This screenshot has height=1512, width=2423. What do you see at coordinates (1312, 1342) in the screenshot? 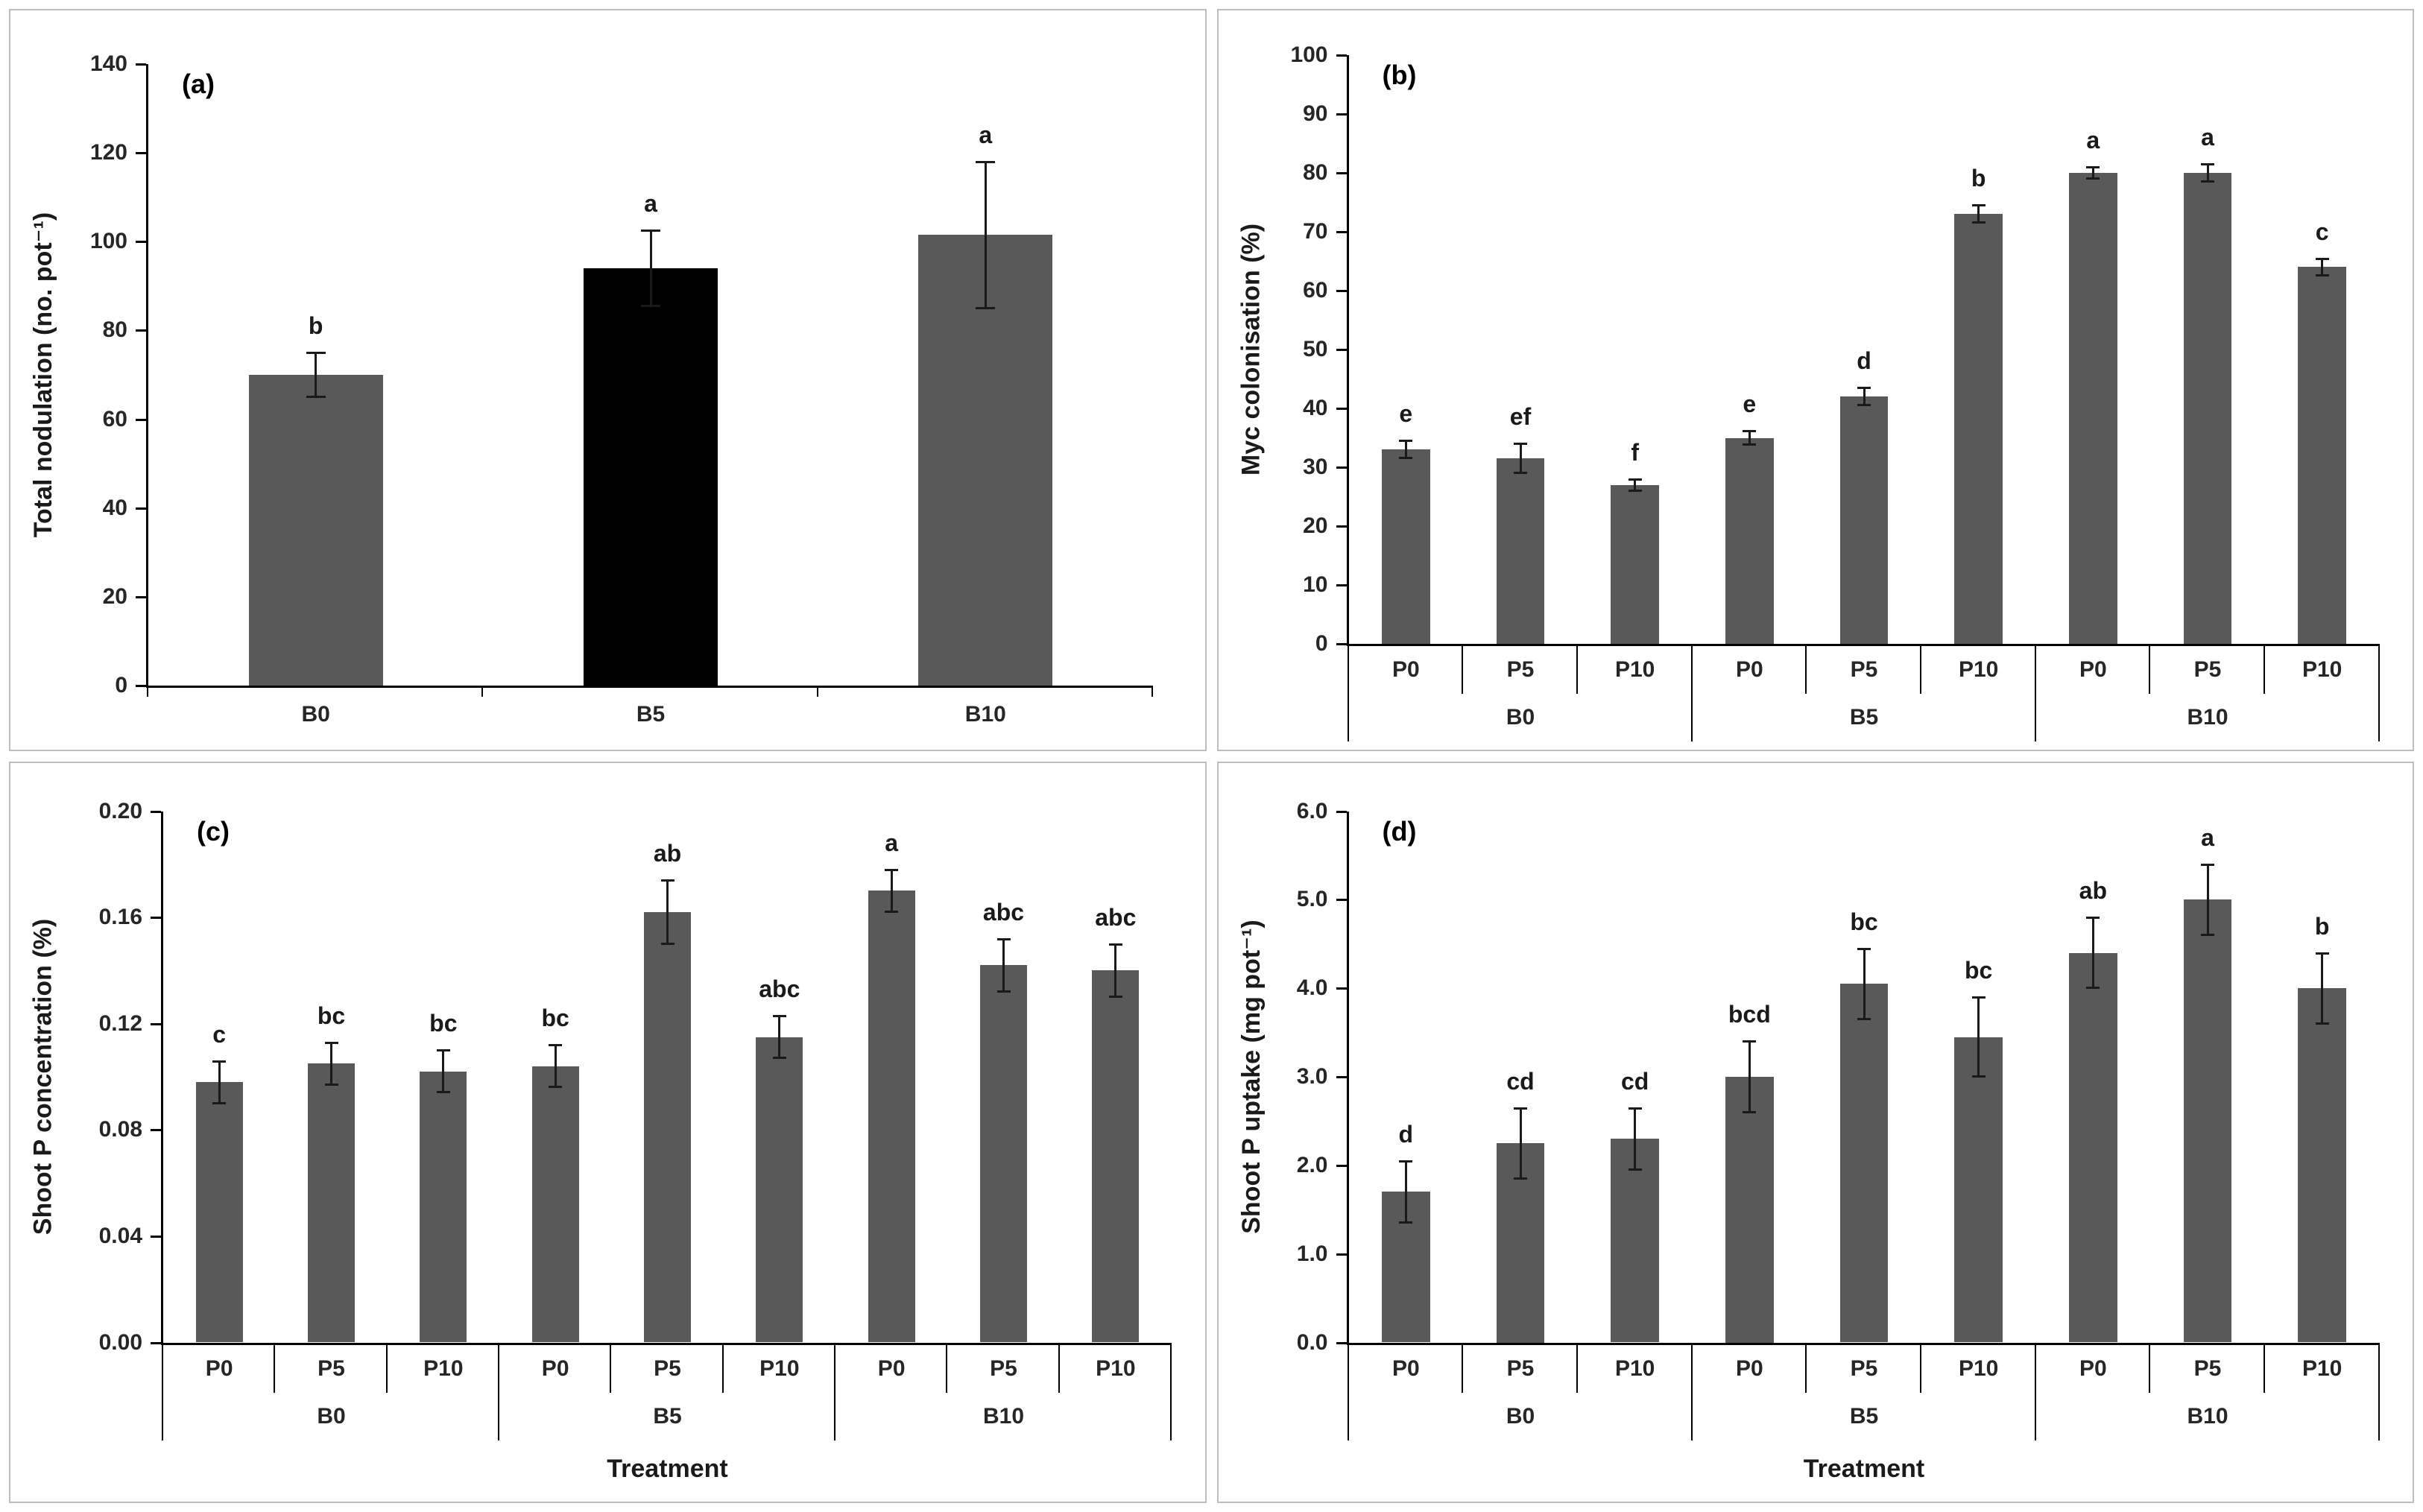
I see `y-tick-label: 0.0` at bounding box center [1312, 1342].